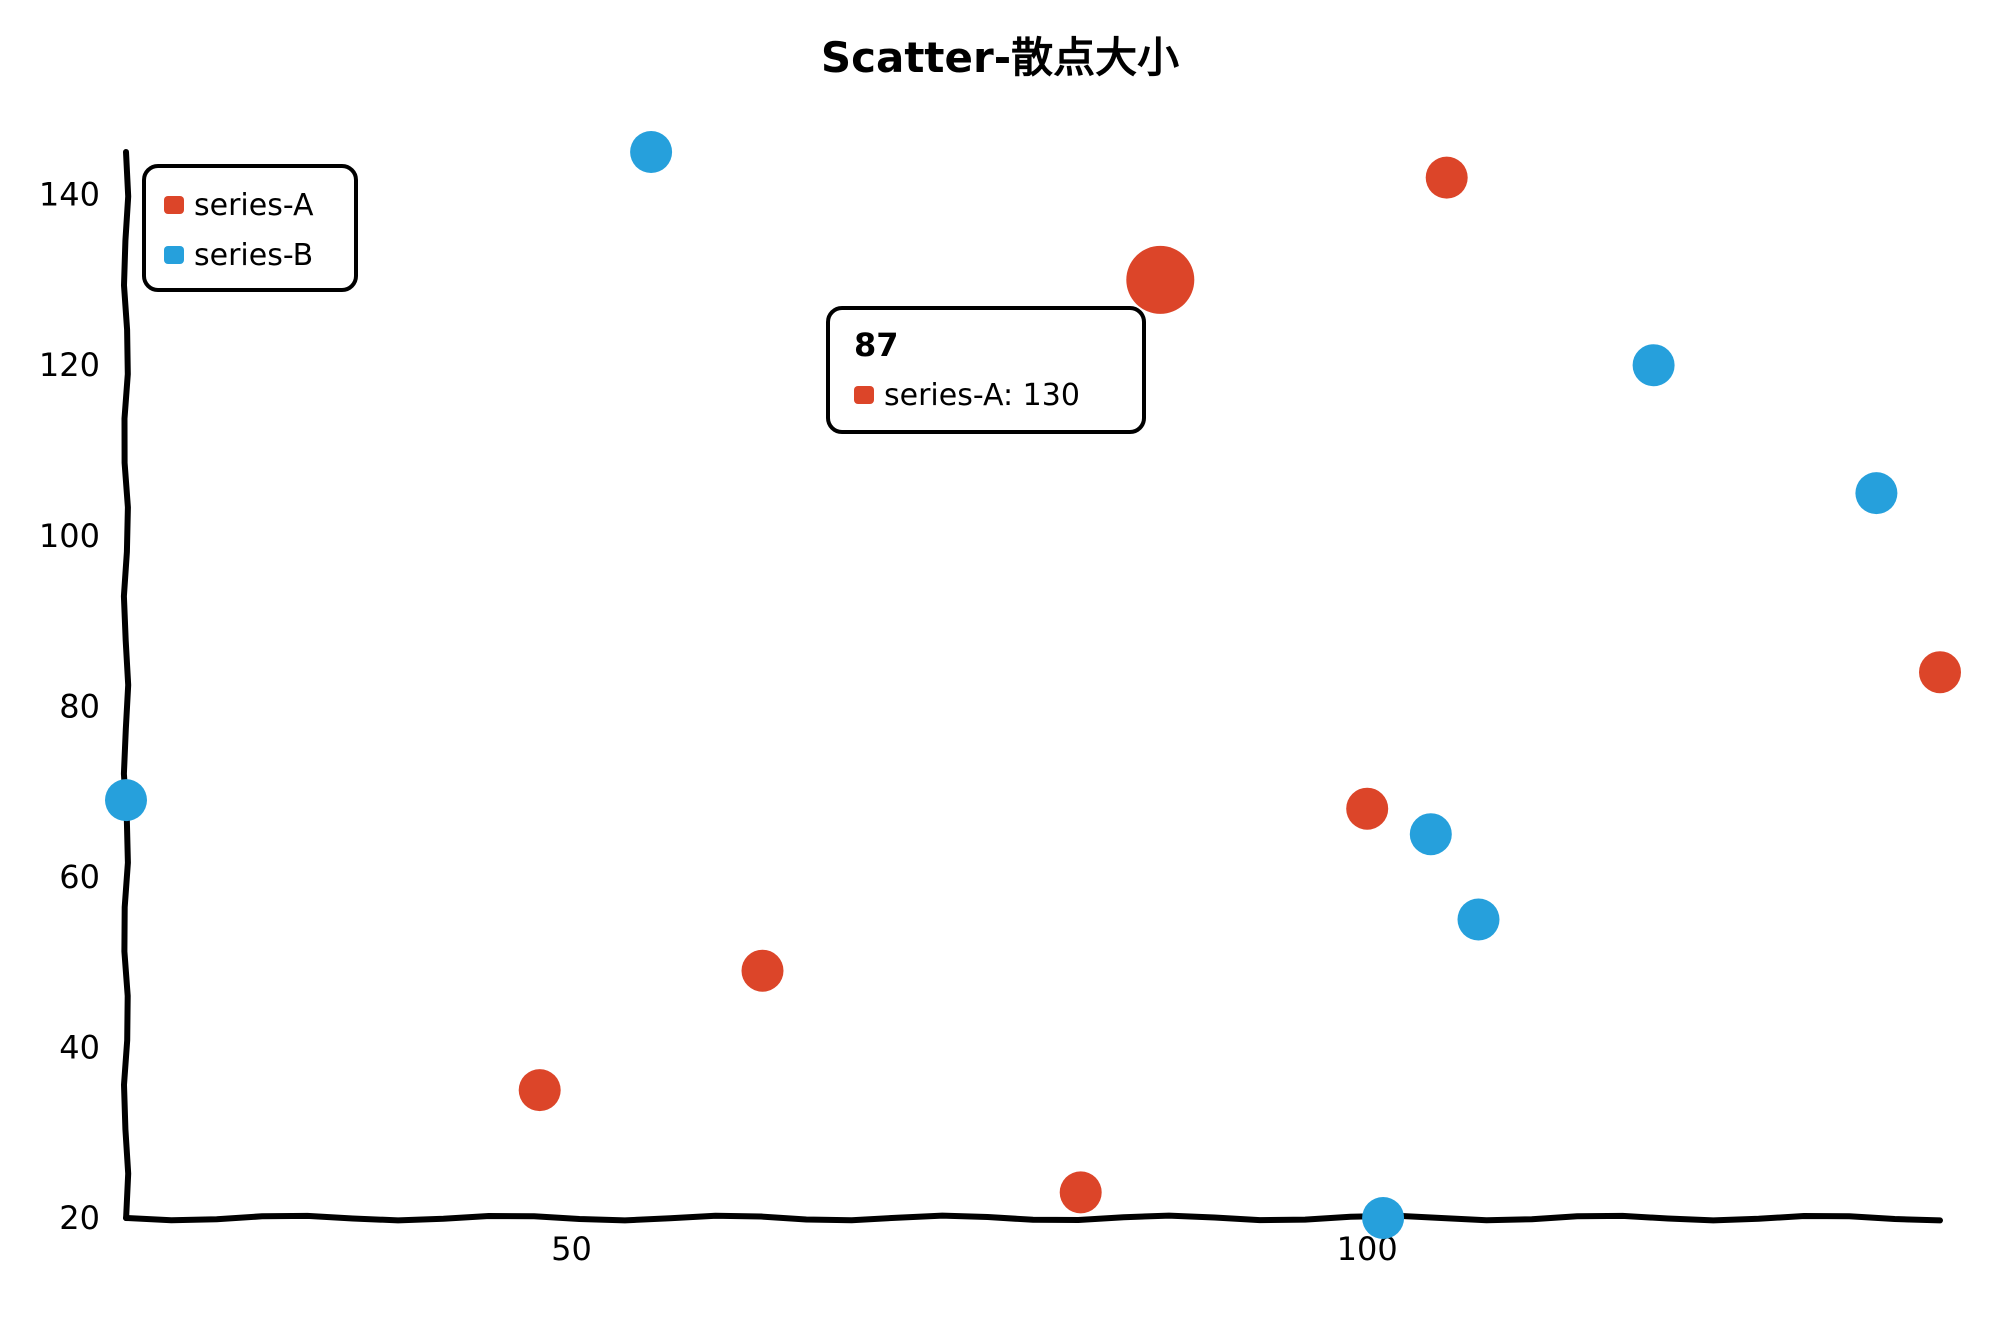 Image resolution: width=2000 pixels, height=1334 pixels. What do you see at coordinates (876, 345) in the screenshot?
I see `tooltip-title: 87` at bounding box center [876, 345].